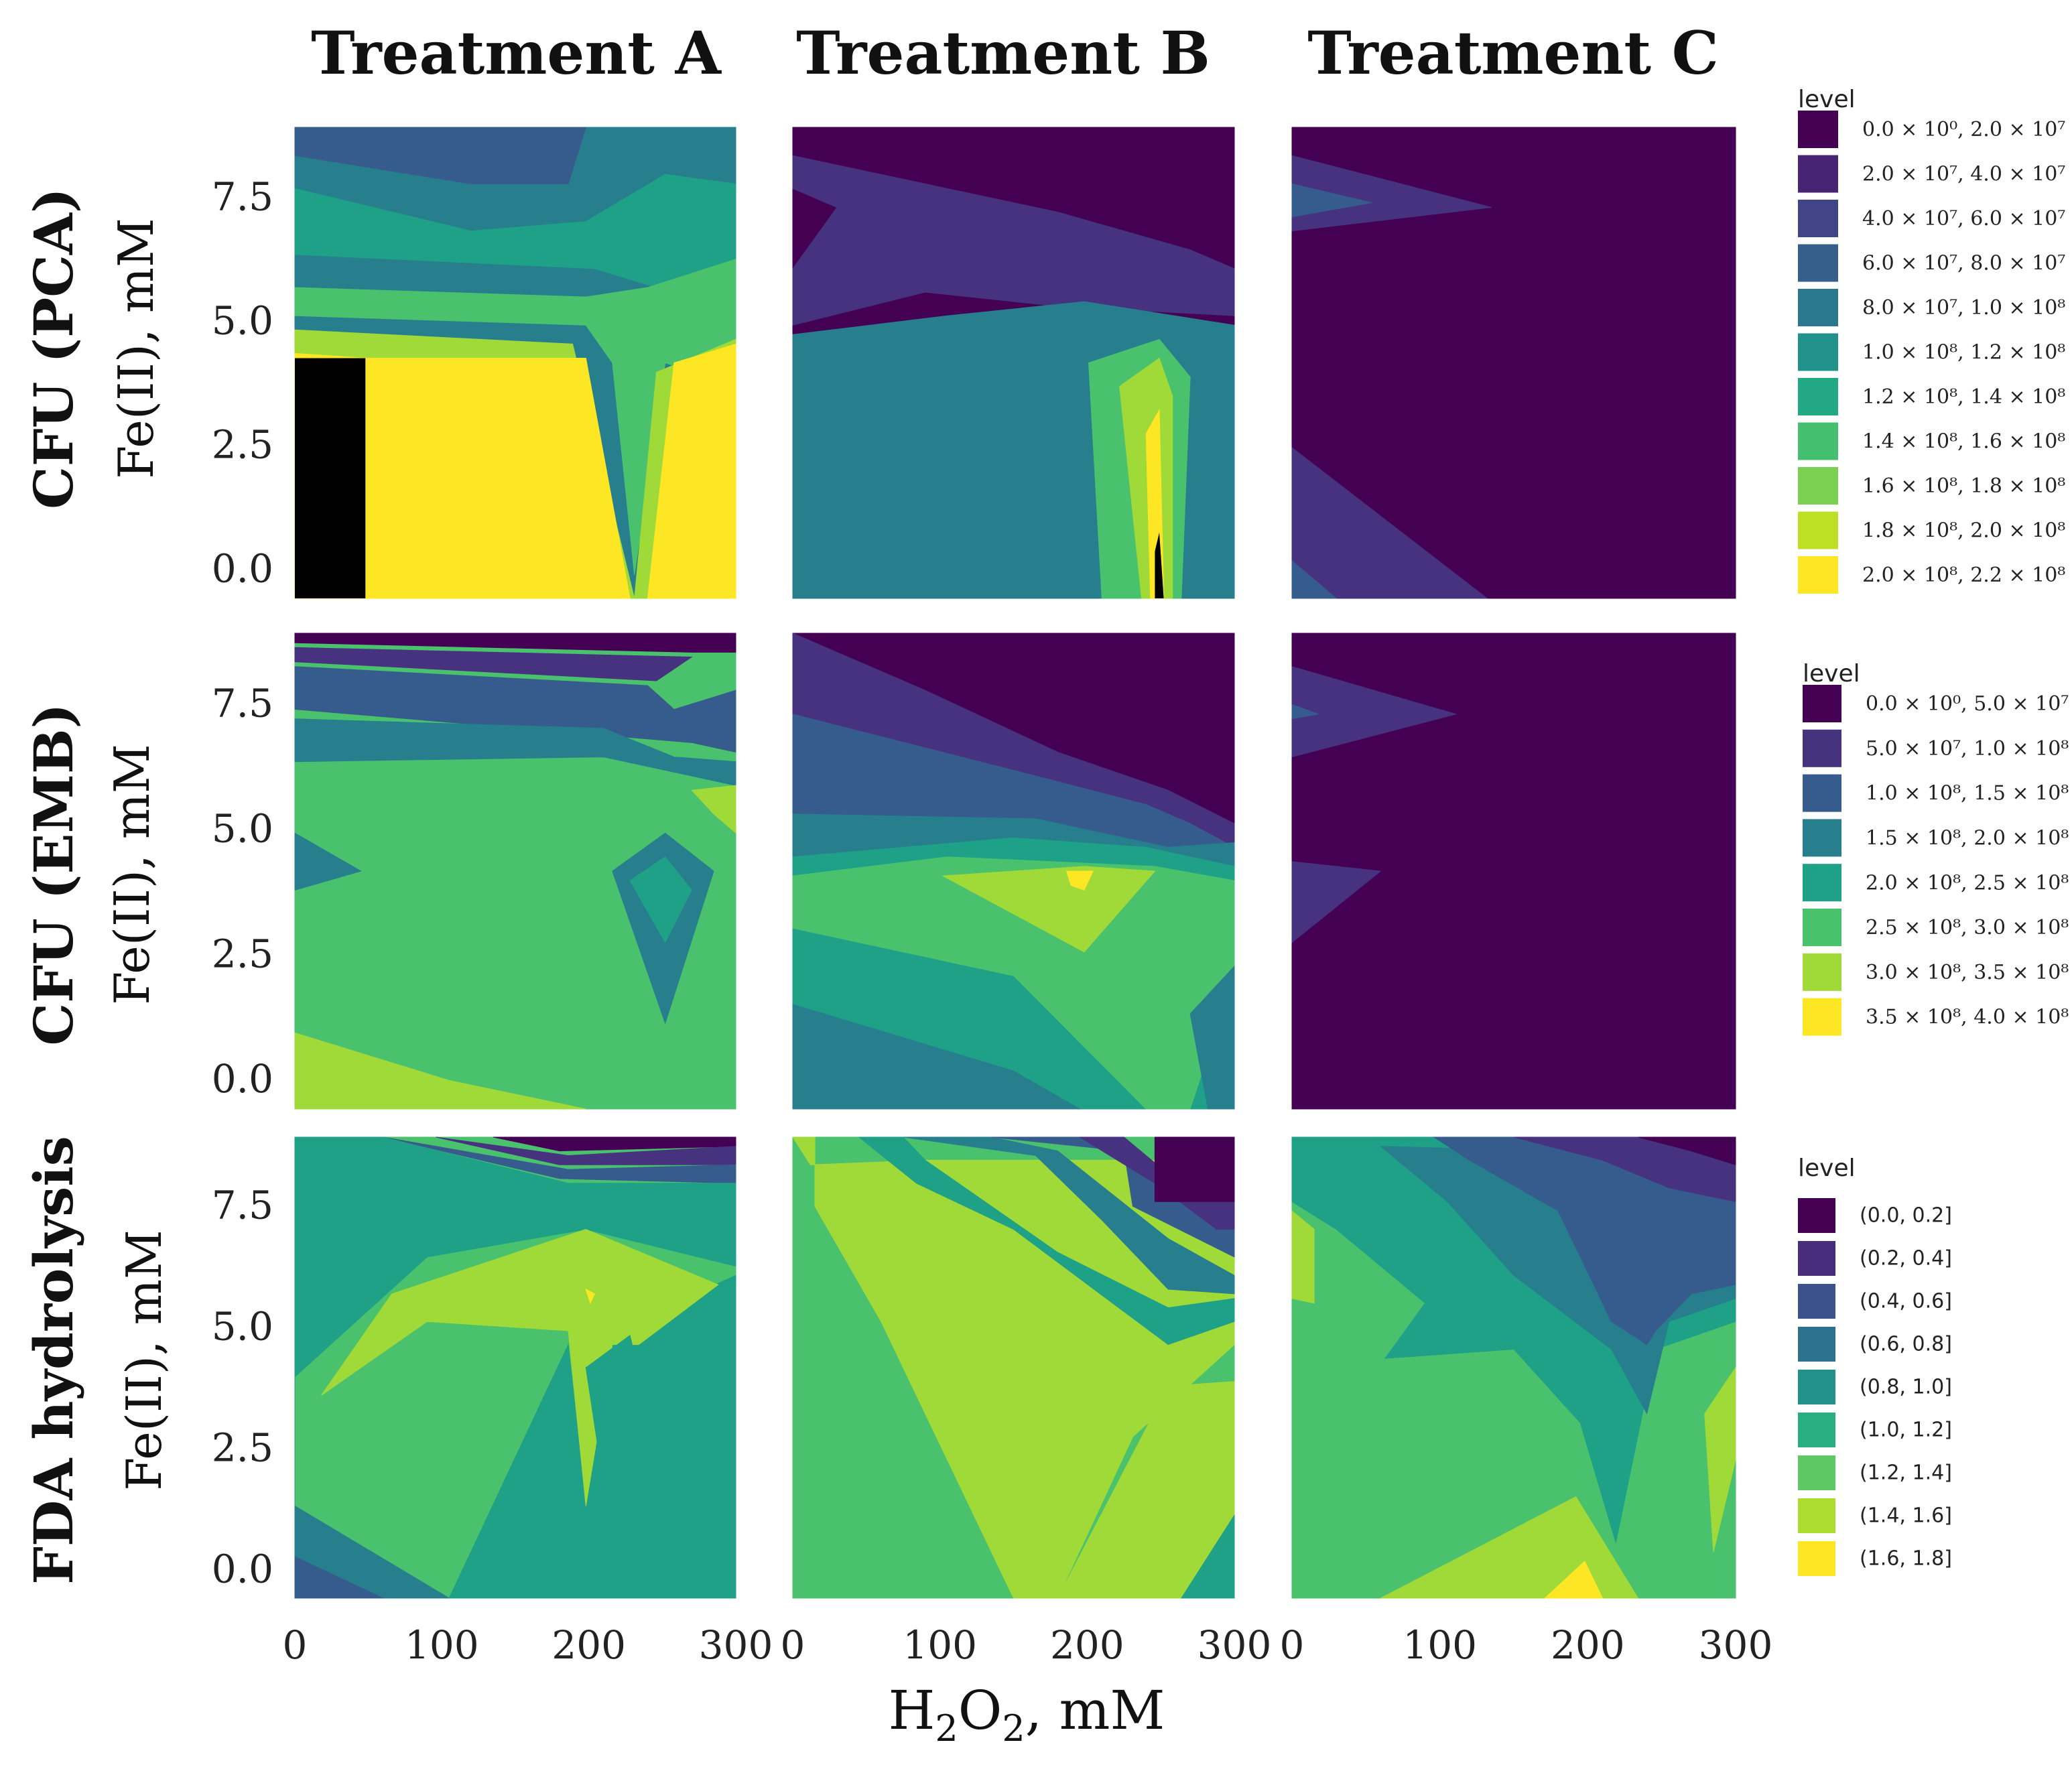  What do you see at coordinates (1906, 1515) in the screenshot?
I see `legend-label: (1.4, 1.6]` at bounding box center [1906, 1515].